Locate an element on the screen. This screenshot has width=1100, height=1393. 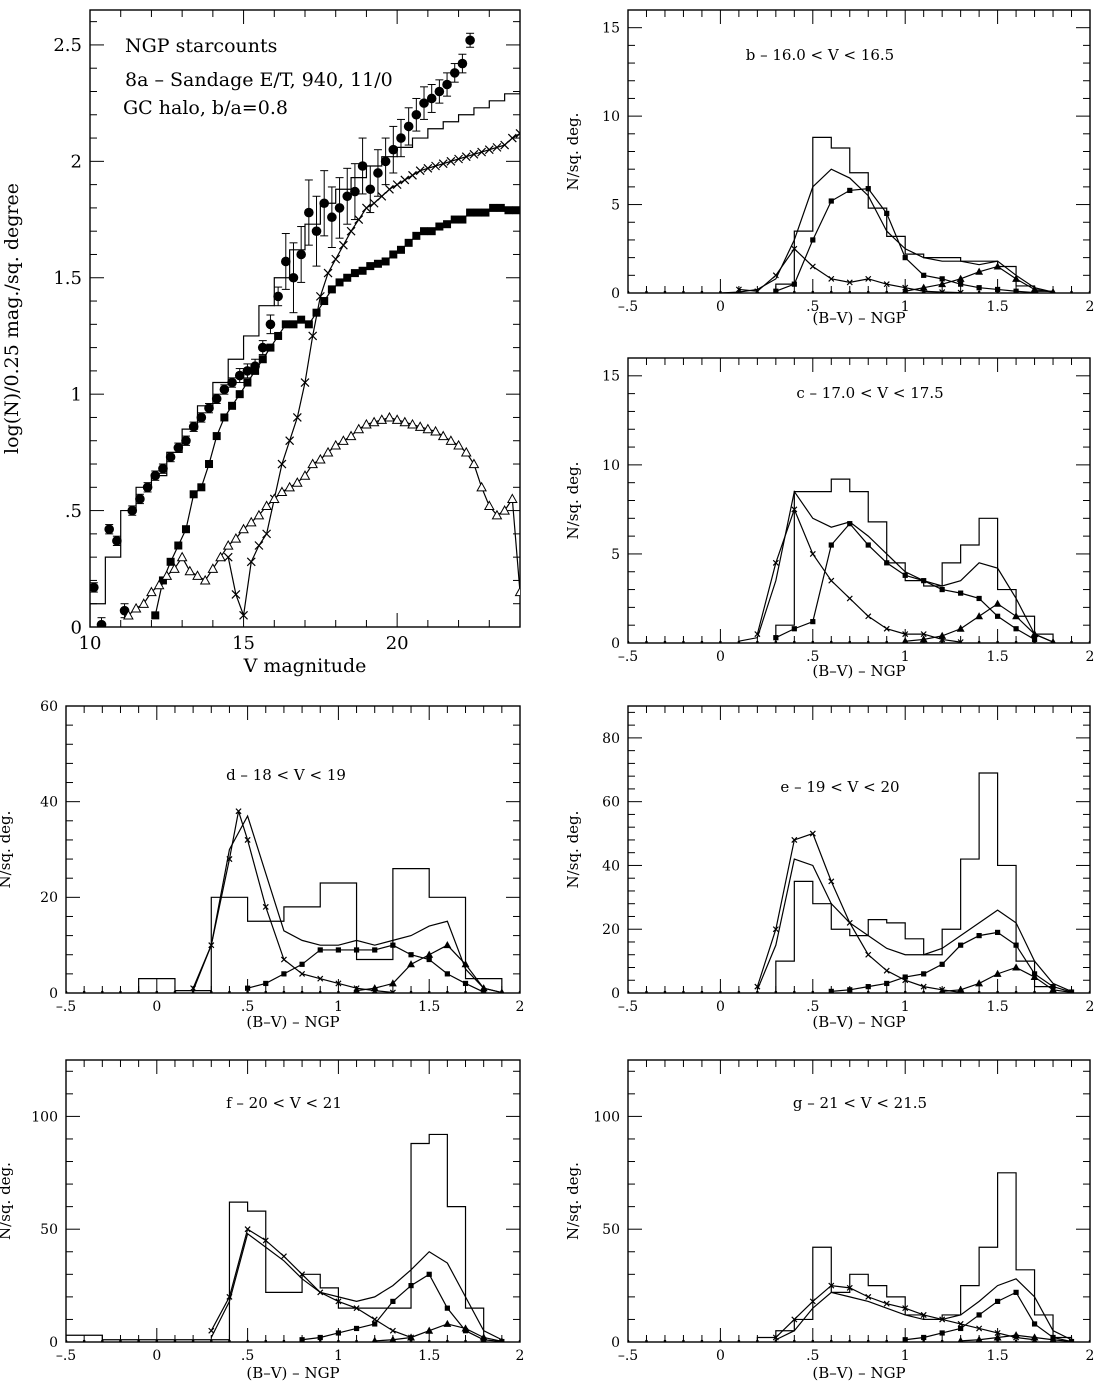
y-tick-label: 60 is located at coordinates (49, 707).